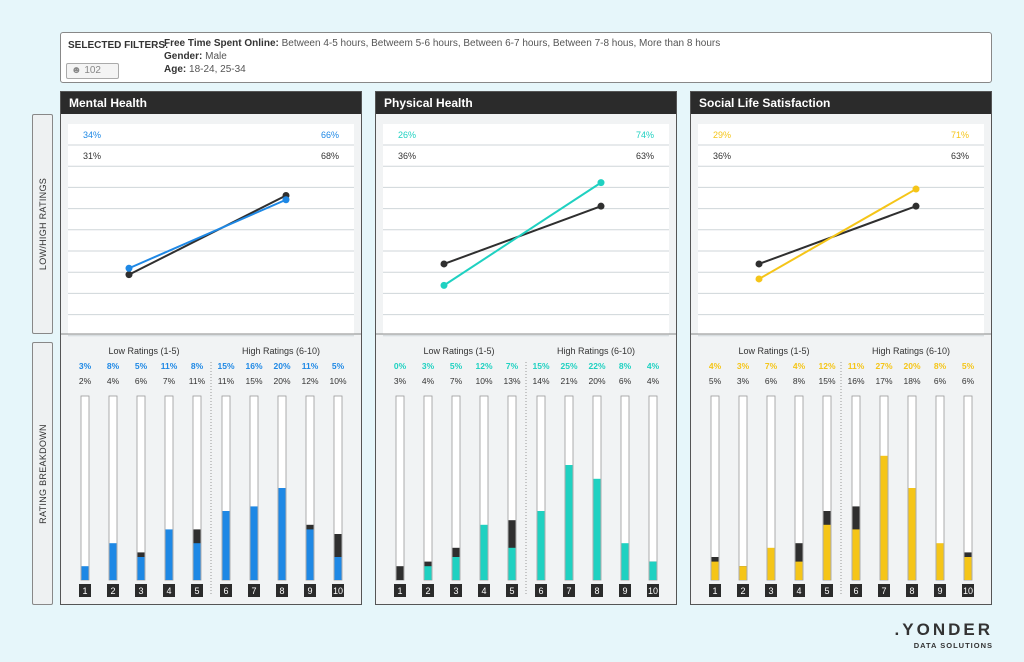 The width and height of the screenshot is (1024, 662). Describe the element at coordinates (195, 56) in the screenshot. I see `filter-gender: Gender: Male` at that location.